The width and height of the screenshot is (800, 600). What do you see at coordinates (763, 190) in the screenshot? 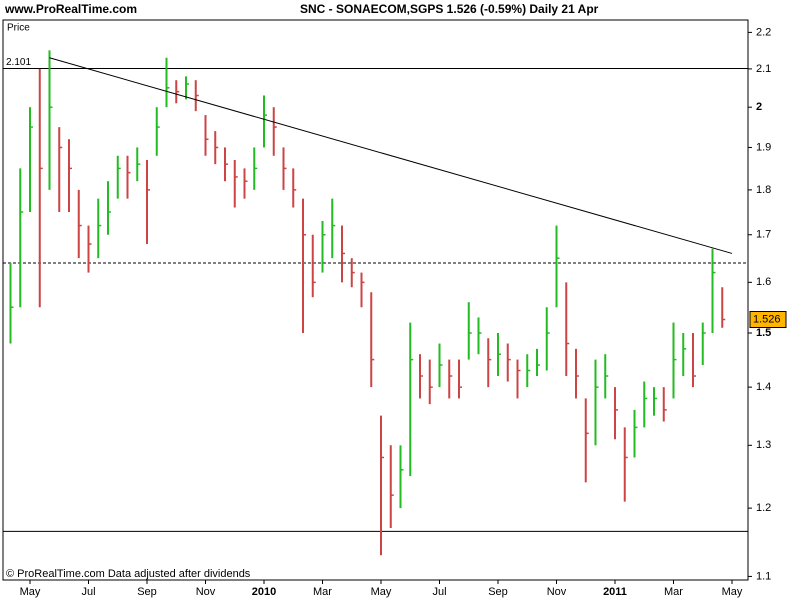
I see `y-tick-label: 1.8` at bounding box center [763, 190].